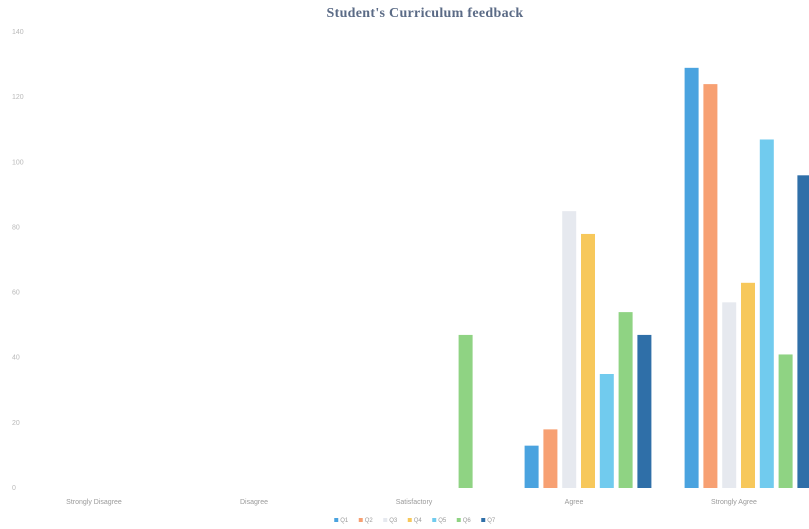  Describe the element at coordinates (18, 260) in the screenshot. I see `y-axis: 0 20 40 60 80 100 120 140` at that location.